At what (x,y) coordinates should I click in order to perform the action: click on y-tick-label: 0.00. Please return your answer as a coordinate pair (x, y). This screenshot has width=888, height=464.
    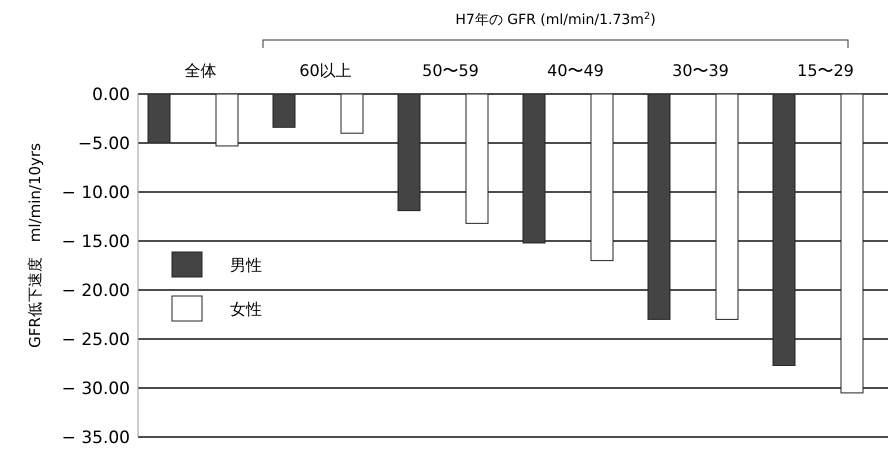
    Looking at the image, I should click on (111, 94).